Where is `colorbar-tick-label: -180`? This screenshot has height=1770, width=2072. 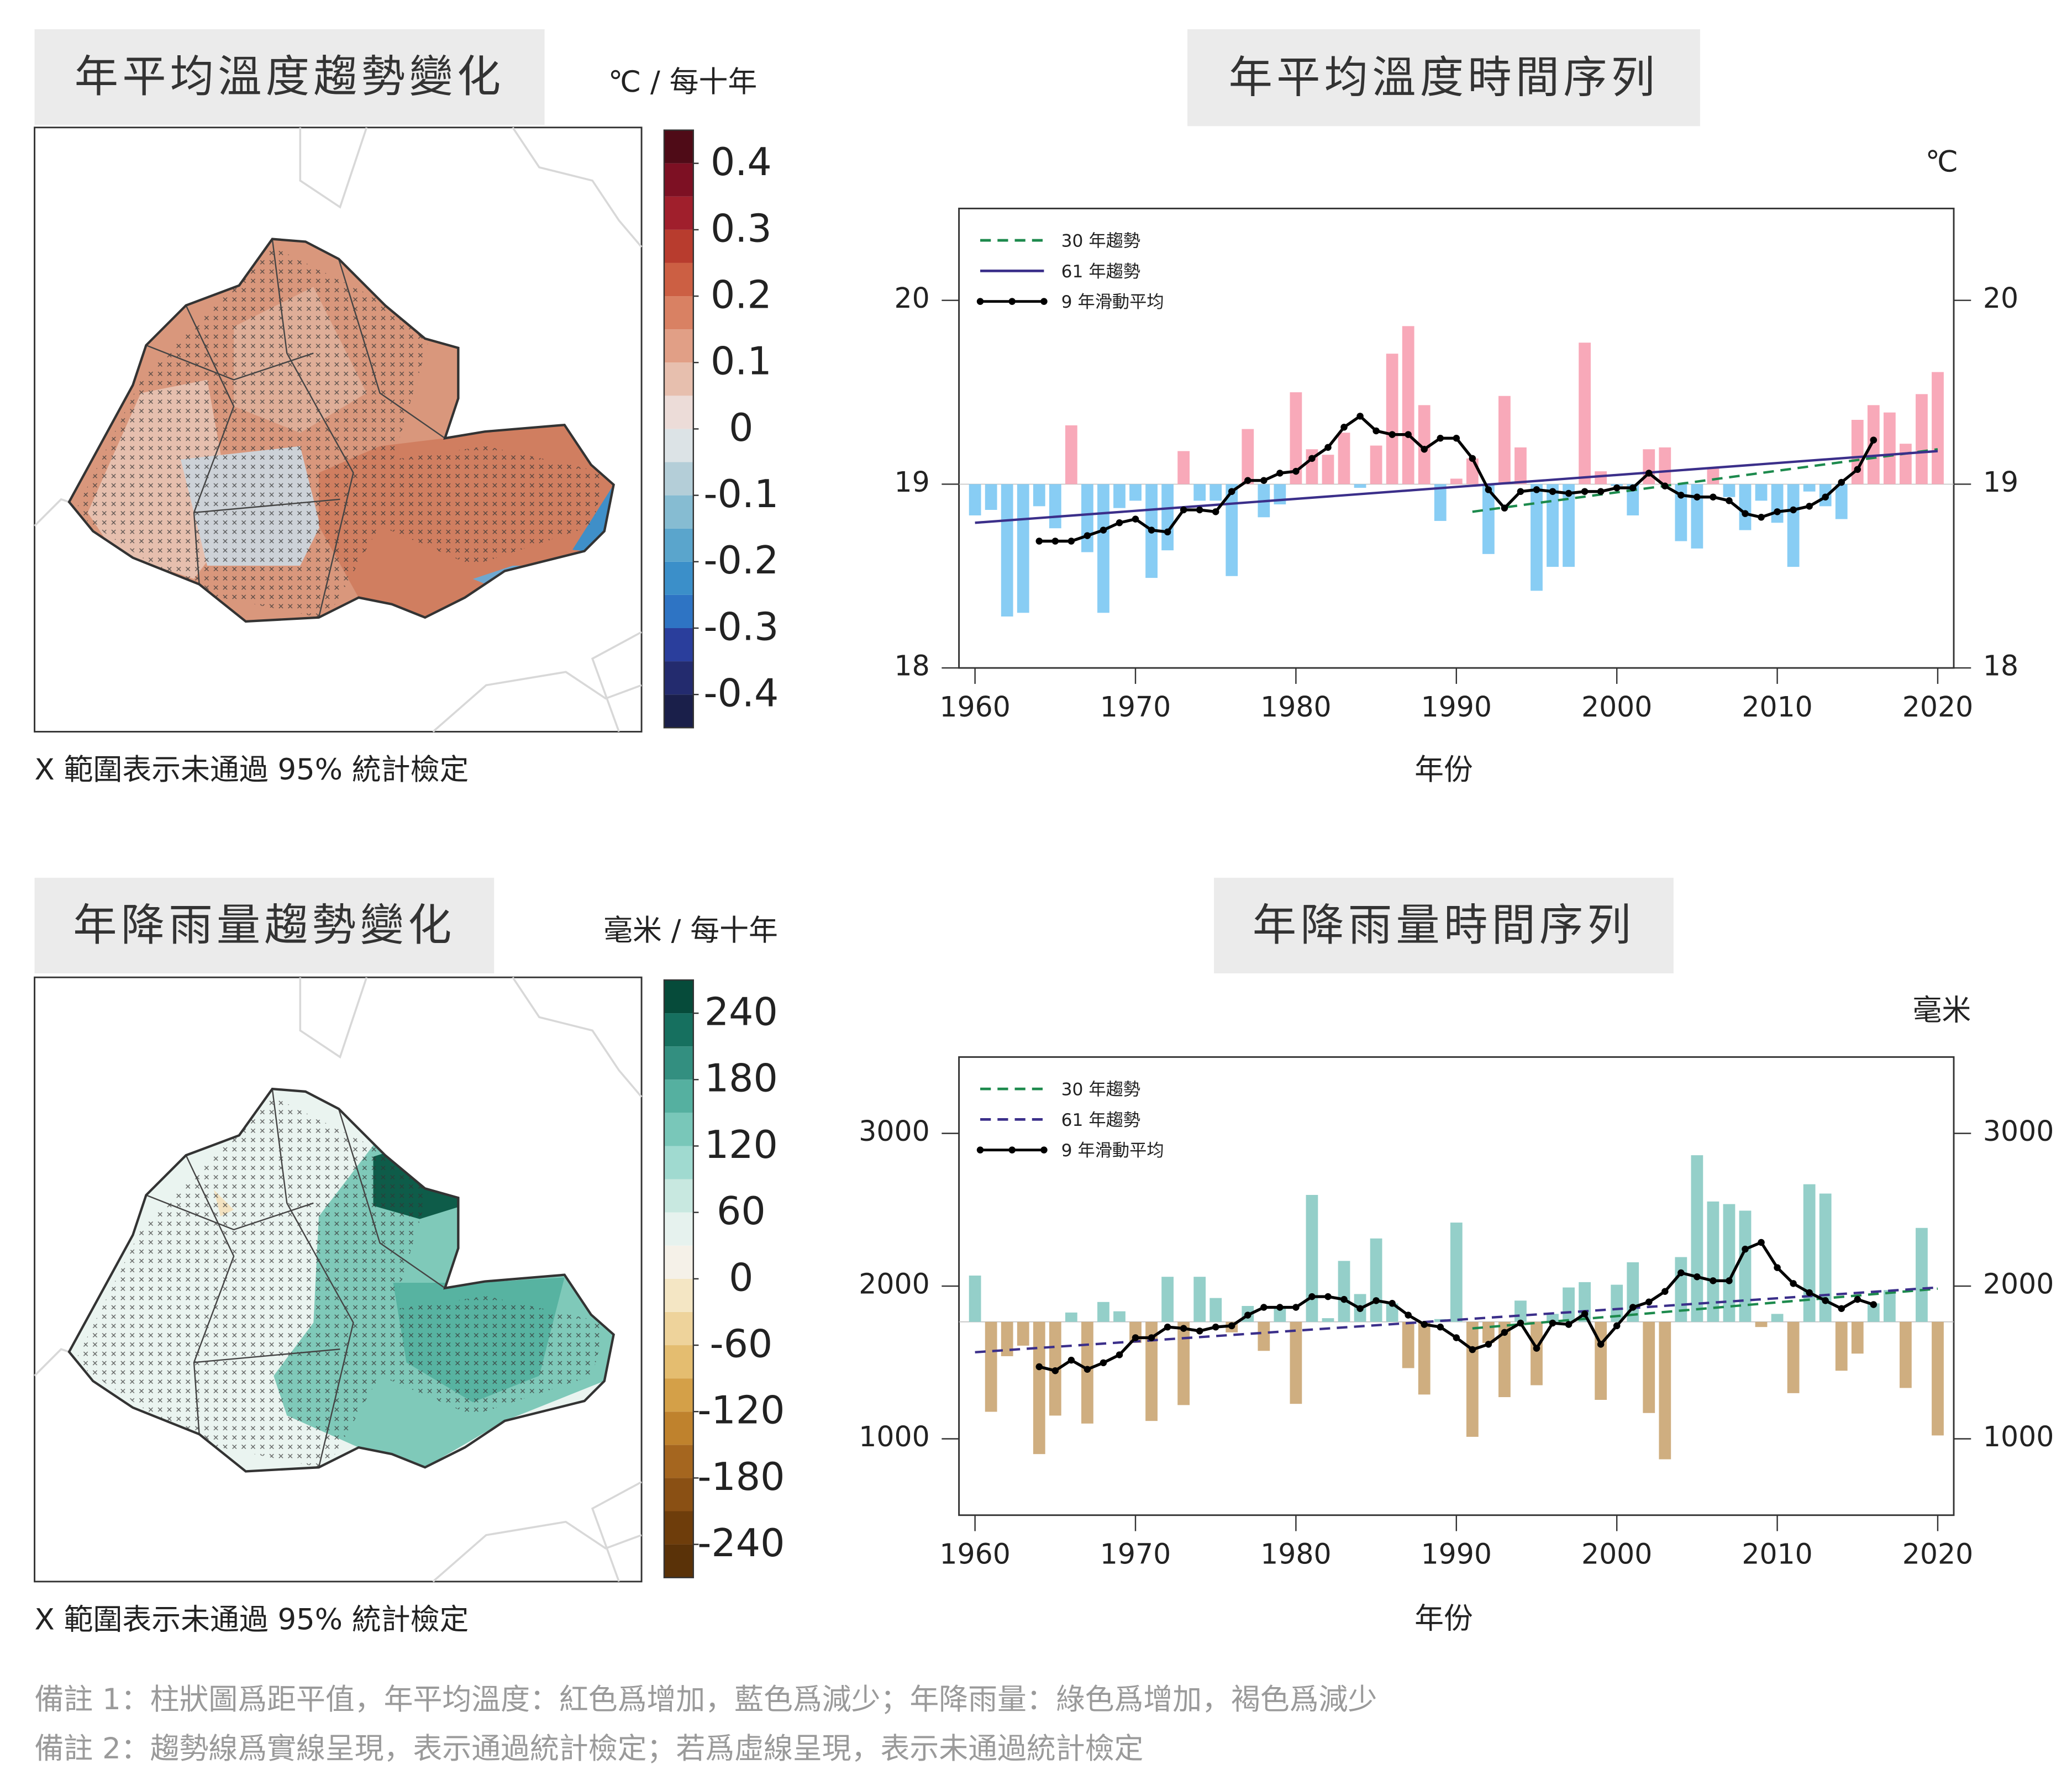
colorbar-tick-label: -180 is located at coordinates (741, 1477).